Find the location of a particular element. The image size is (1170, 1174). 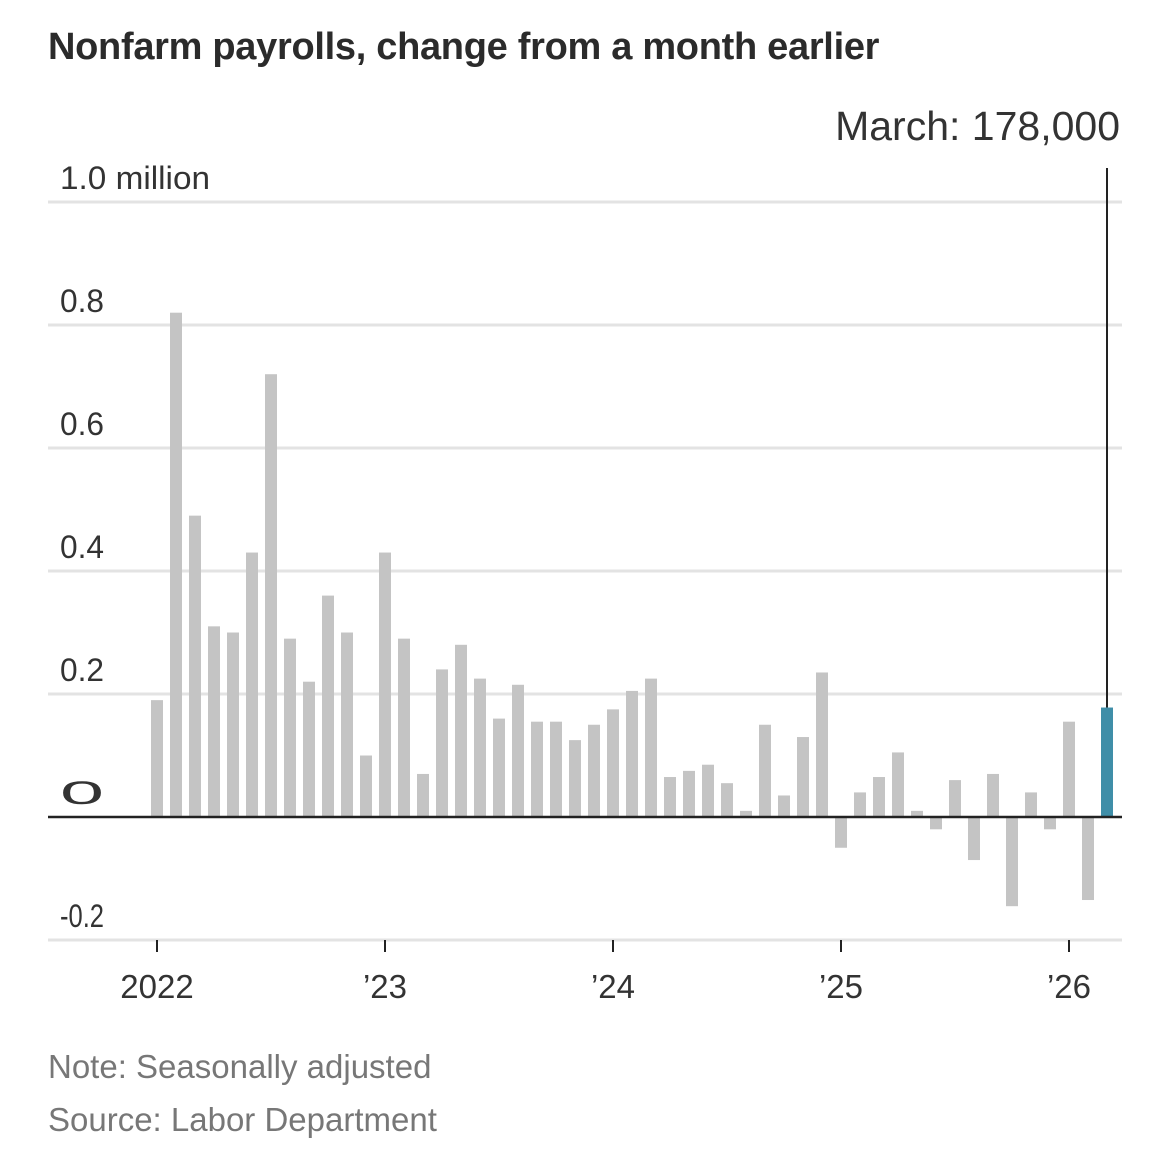

y-tick-label: -0.2 is located at coordinates (82, 916).